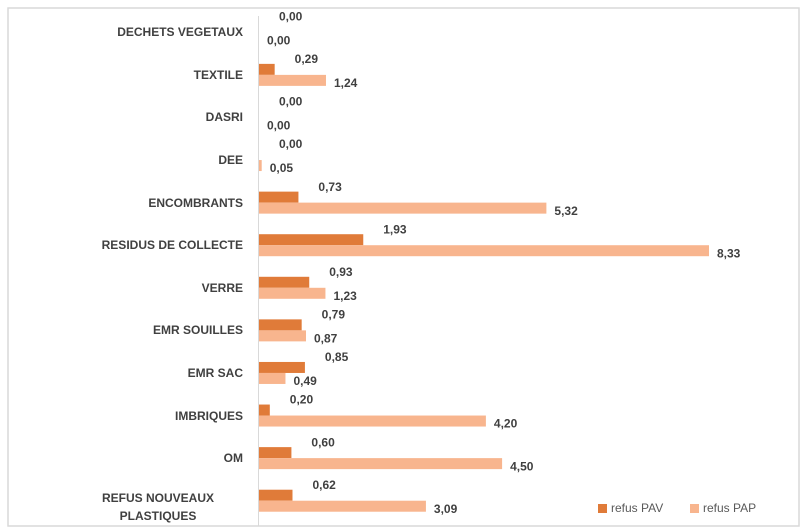 Image resolution: width=807 pixels, height=529 pixels. I want to click on value-label: 0,49, so click(305, 381).